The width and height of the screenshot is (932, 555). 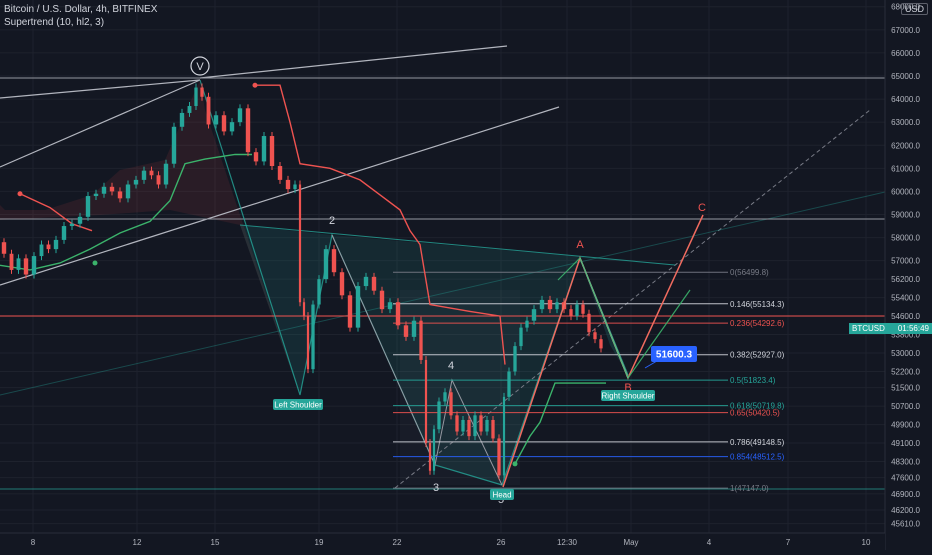 What do you see at coordinates (866, 542) in the screenshot?
I see `time-tick-label: 10` at bounding box center [866, 542].